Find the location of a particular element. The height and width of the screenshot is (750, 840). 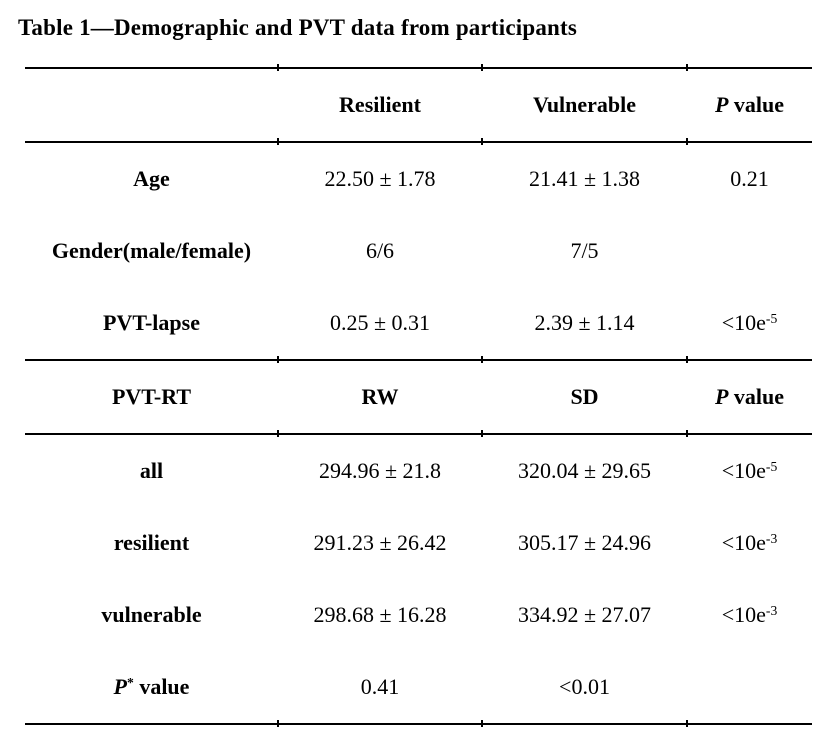

row-label-age: Age is located at coordinates (151, 178).